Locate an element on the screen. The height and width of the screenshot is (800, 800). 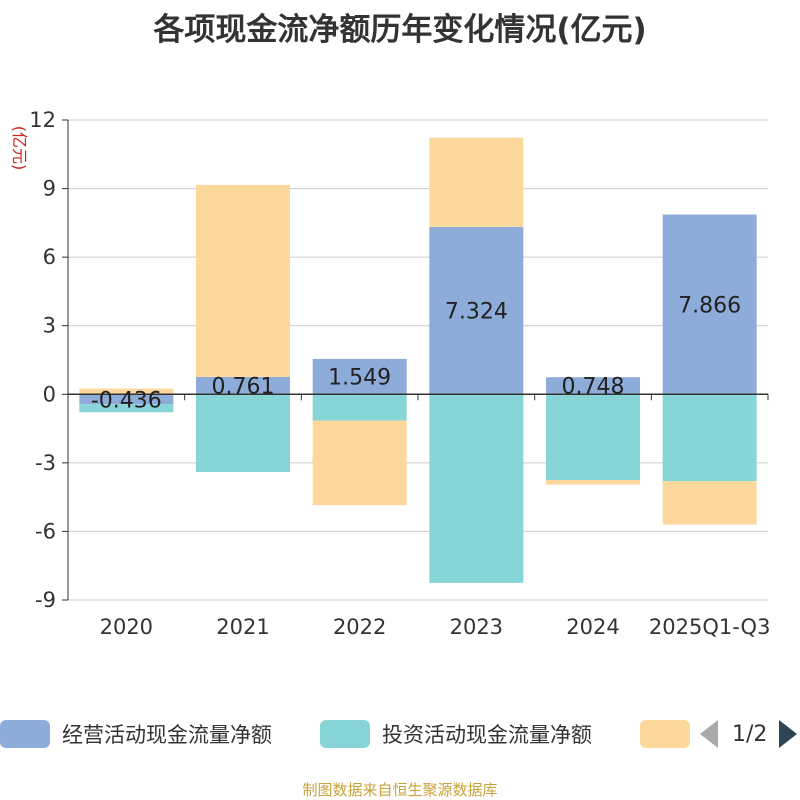
bar-3-2022 is located at coordinates (359, 463).